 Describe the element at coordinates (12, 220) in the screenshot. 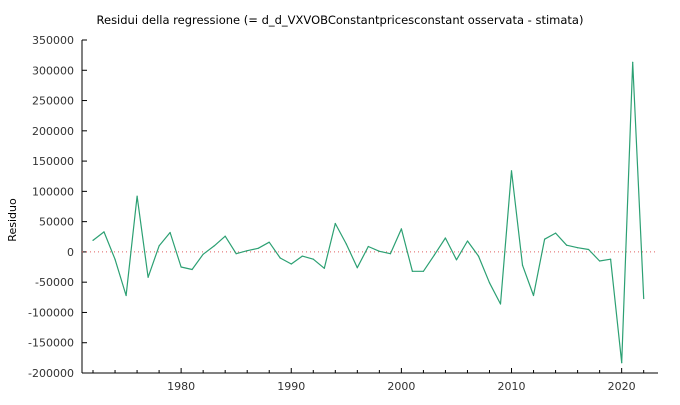

I see `y-axis-label: Residuo` at that location.